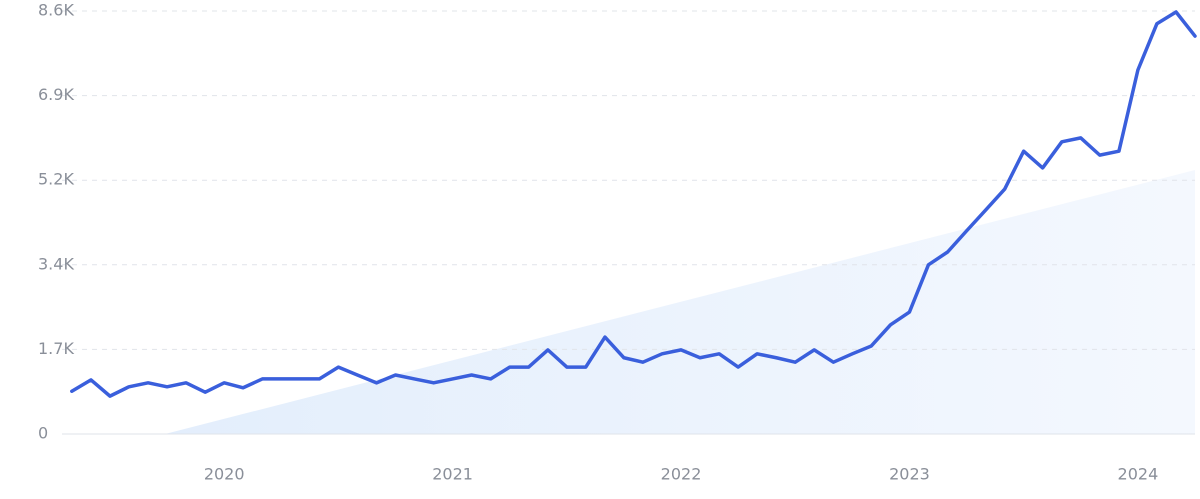 Image resolution: width=1200 pixels, height=499 pixels. Describe the element at coordinates (56, 179) in the screenshot. I see `y-tick-label: 5.2K` at that location.